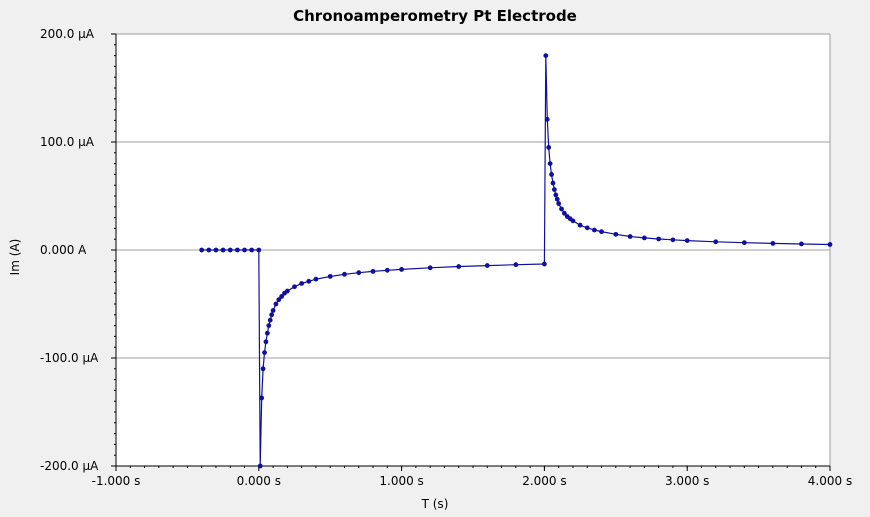 Image resolution: width=870 pixels, height=517 pixels. What do you see at coordinates (15, 257) in the screenshot?
I see `y-axis-label: Im (A)` at bounding box center [15, 257].